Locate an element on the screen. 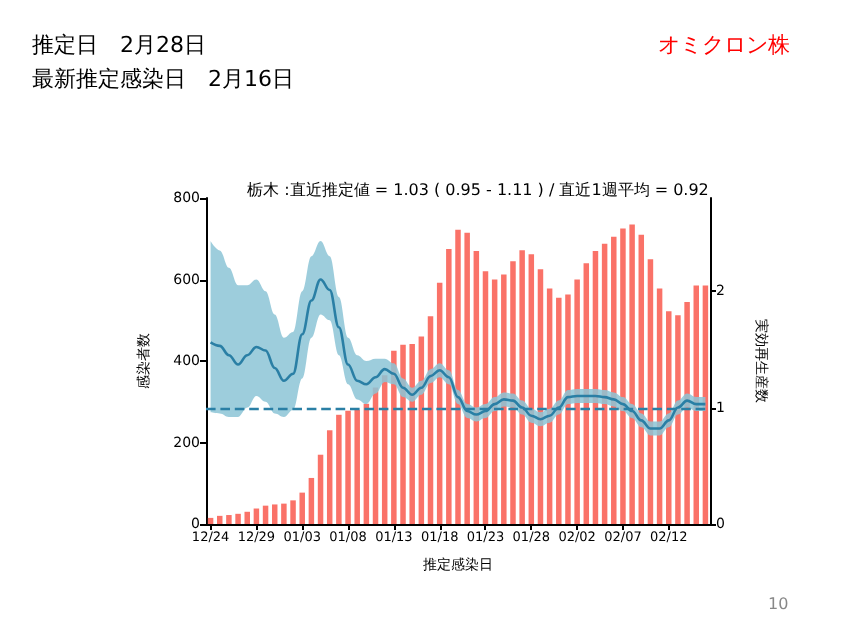  line-series is located at coordinates (458, 354).